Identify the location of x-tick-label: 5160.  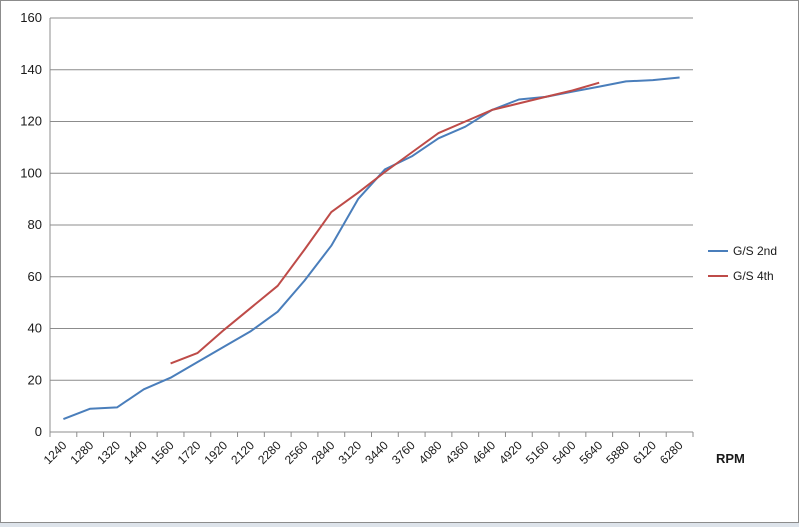
(537, 452).